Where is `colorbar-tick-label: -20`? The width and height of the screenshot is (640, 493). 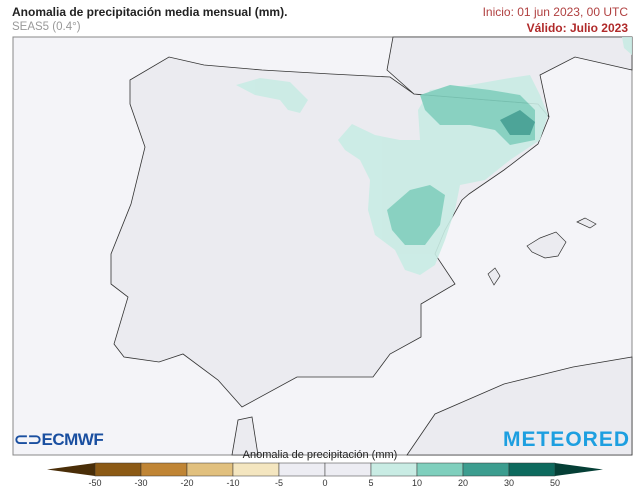
colorbar-tick-label: -20 is located at coordinates (187, 483).